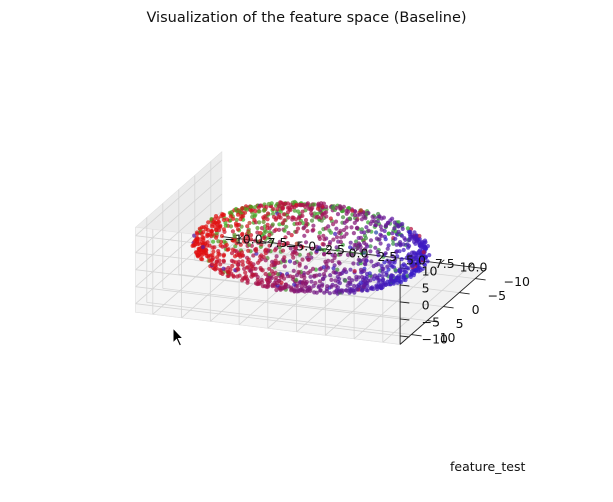  I want to click on z-tick-label: 0, so click(426, 304).